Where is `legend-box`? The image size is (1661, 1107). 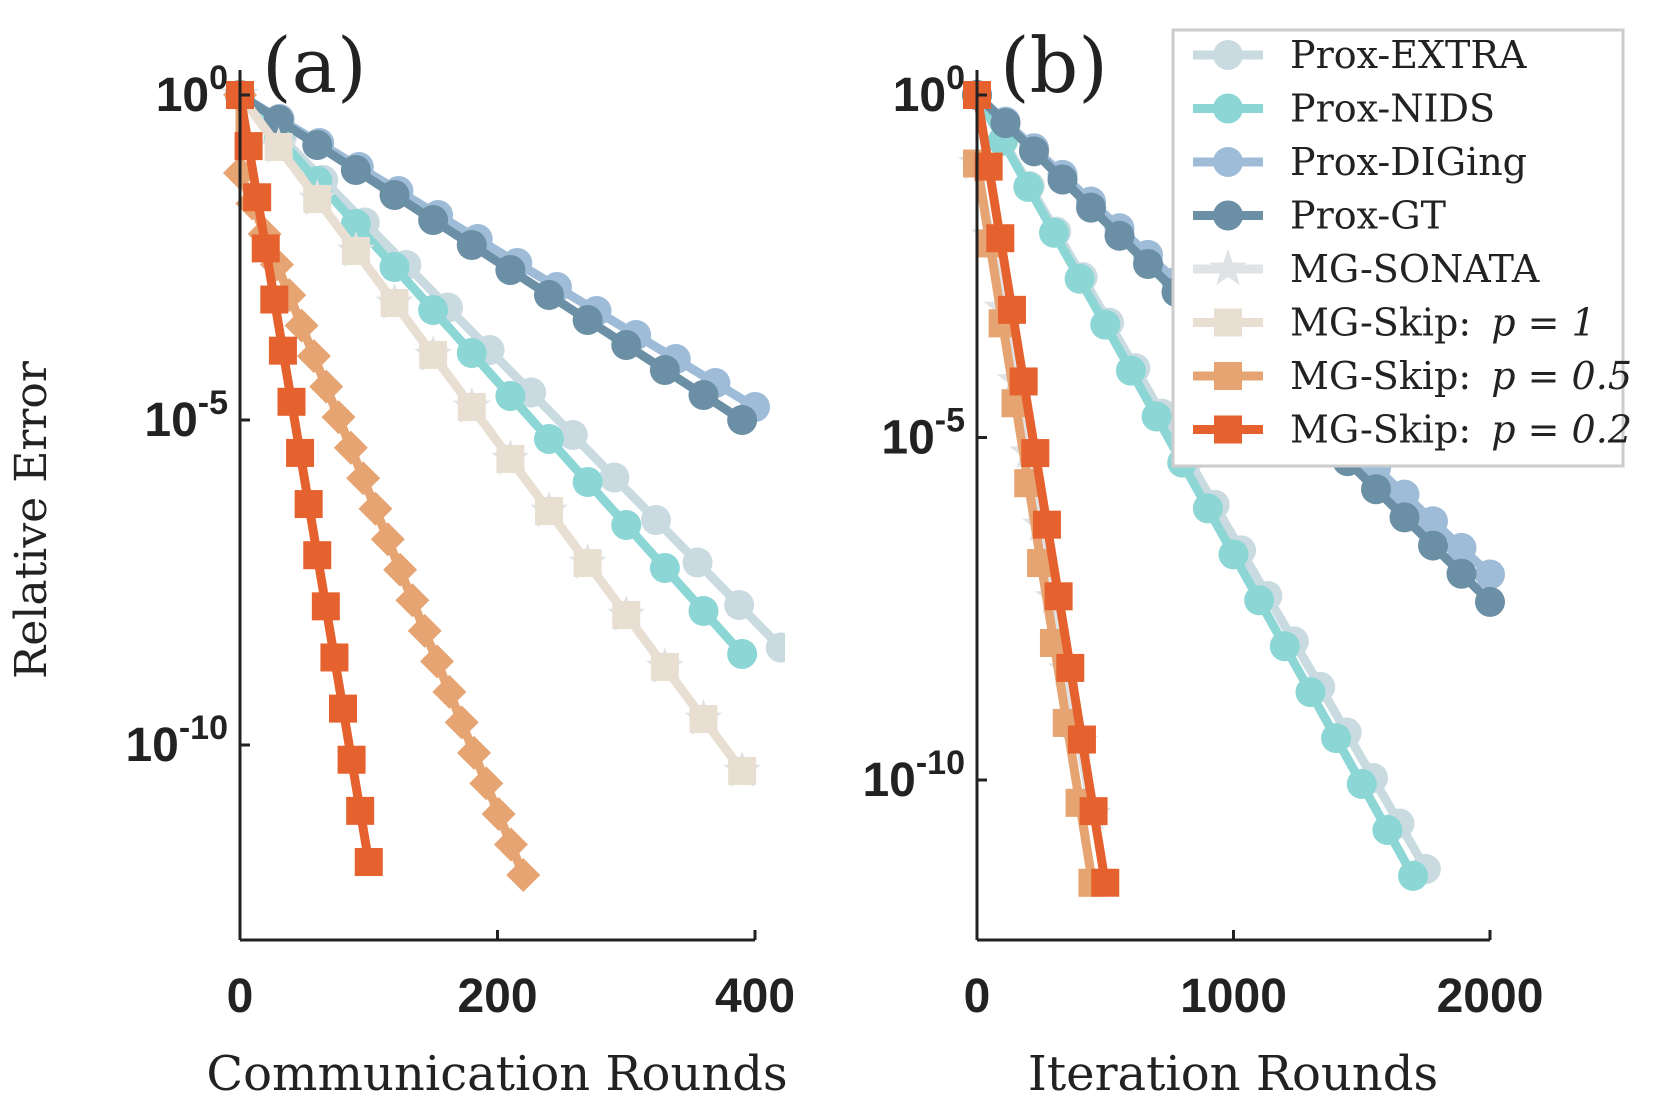
legend-box is located at coordinates (1398, 248).